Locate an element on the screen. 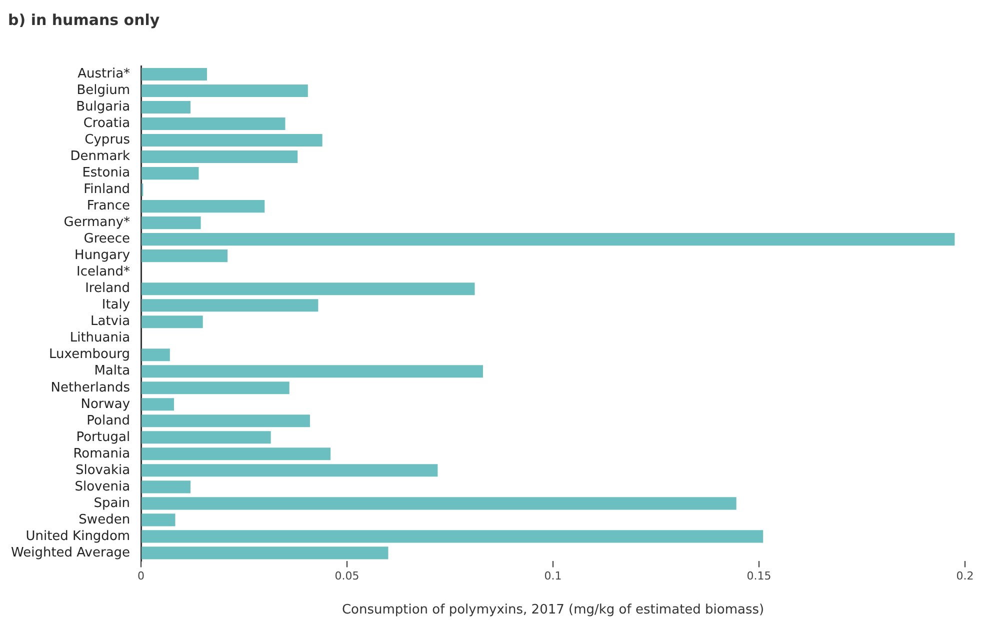 The width and height of the screenshot is (985, 630). y-tick-label: Estonia is located at coordinates (106, 173).